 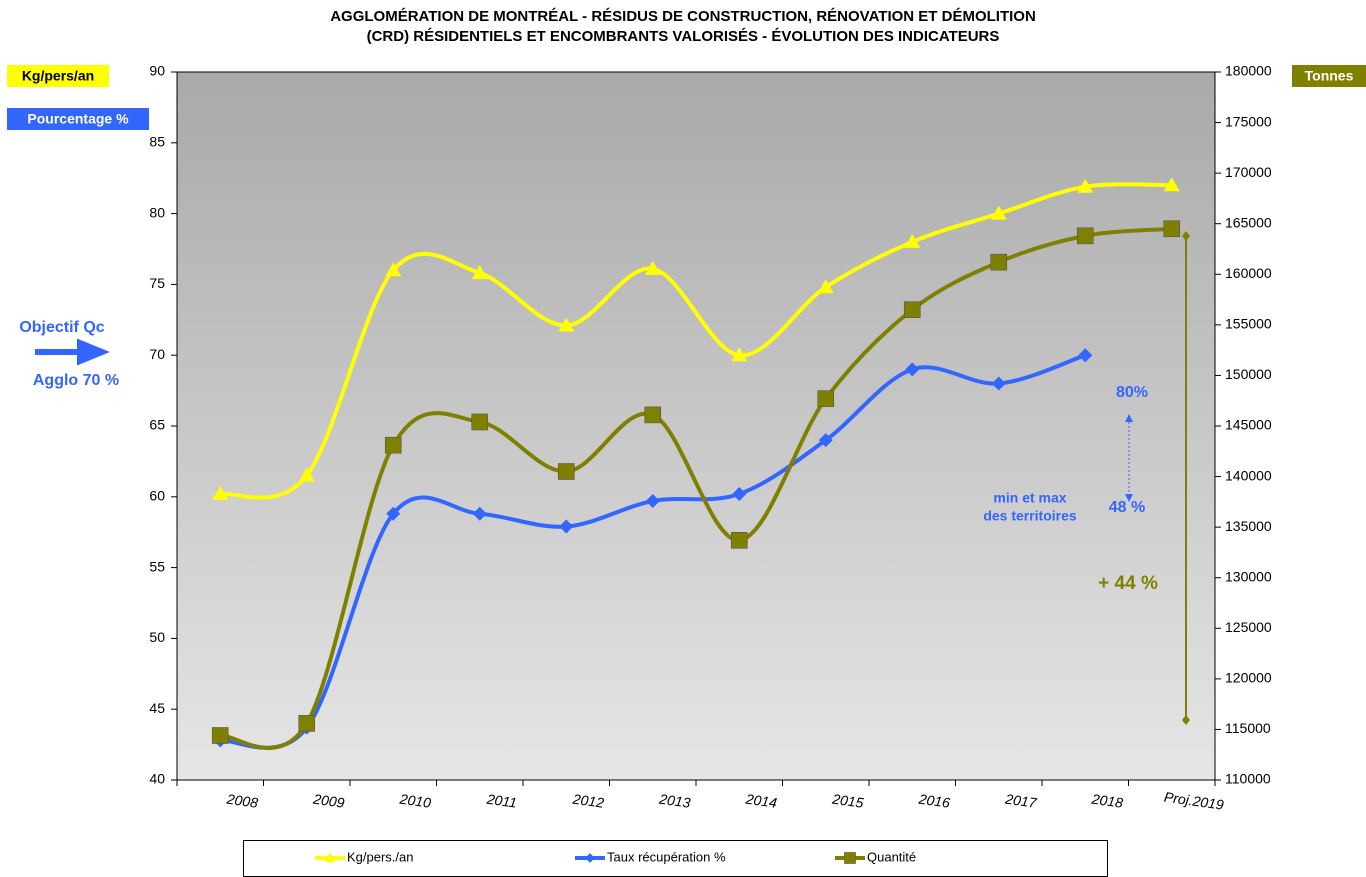 I want to click on x-tick-label: 2018, so click(x=1107, y=800).